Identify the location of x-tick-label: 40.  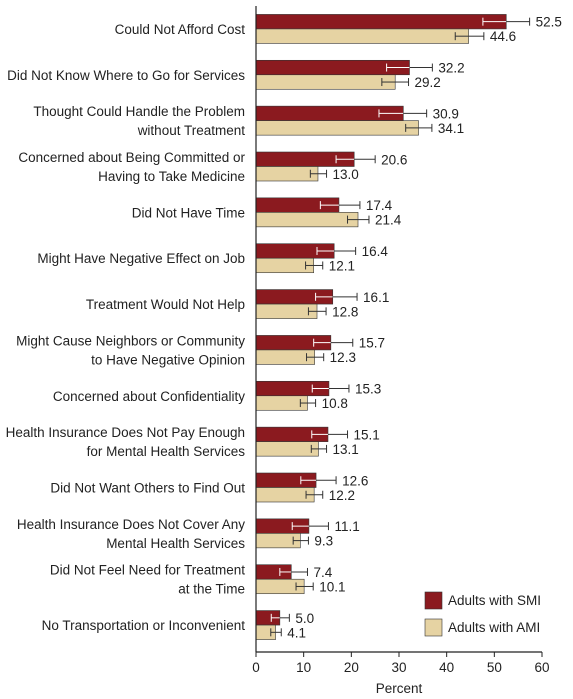
(446, 667).